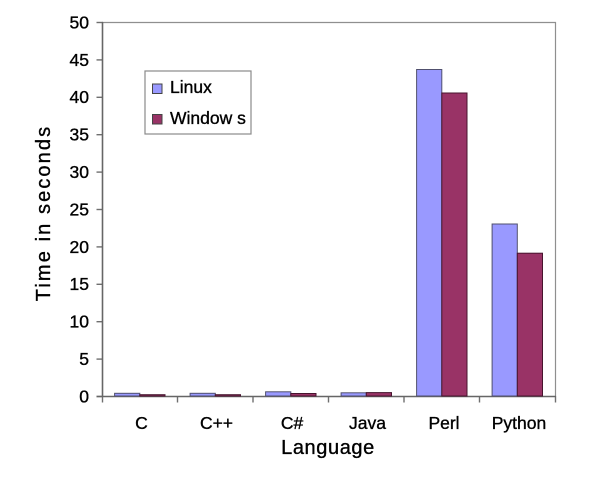  What do you see at coordinates (443, 423) in the screenshot?
I see `svg-text: Perl` at bounding box center [443, 423].